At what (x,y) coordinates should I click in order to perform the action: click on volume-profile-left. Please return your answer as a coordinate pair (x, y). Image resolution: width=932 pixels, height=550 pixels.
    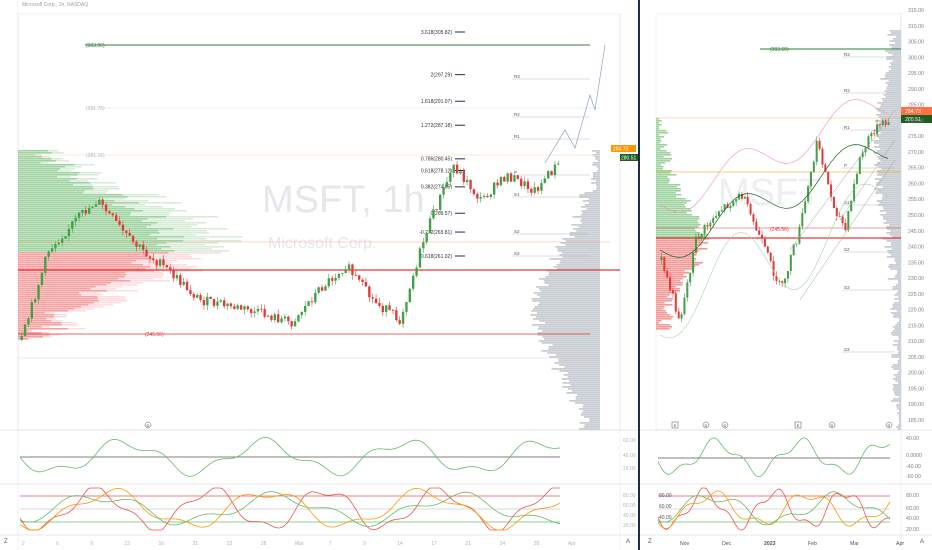
    Looking at the image, I should click on (130, 245).